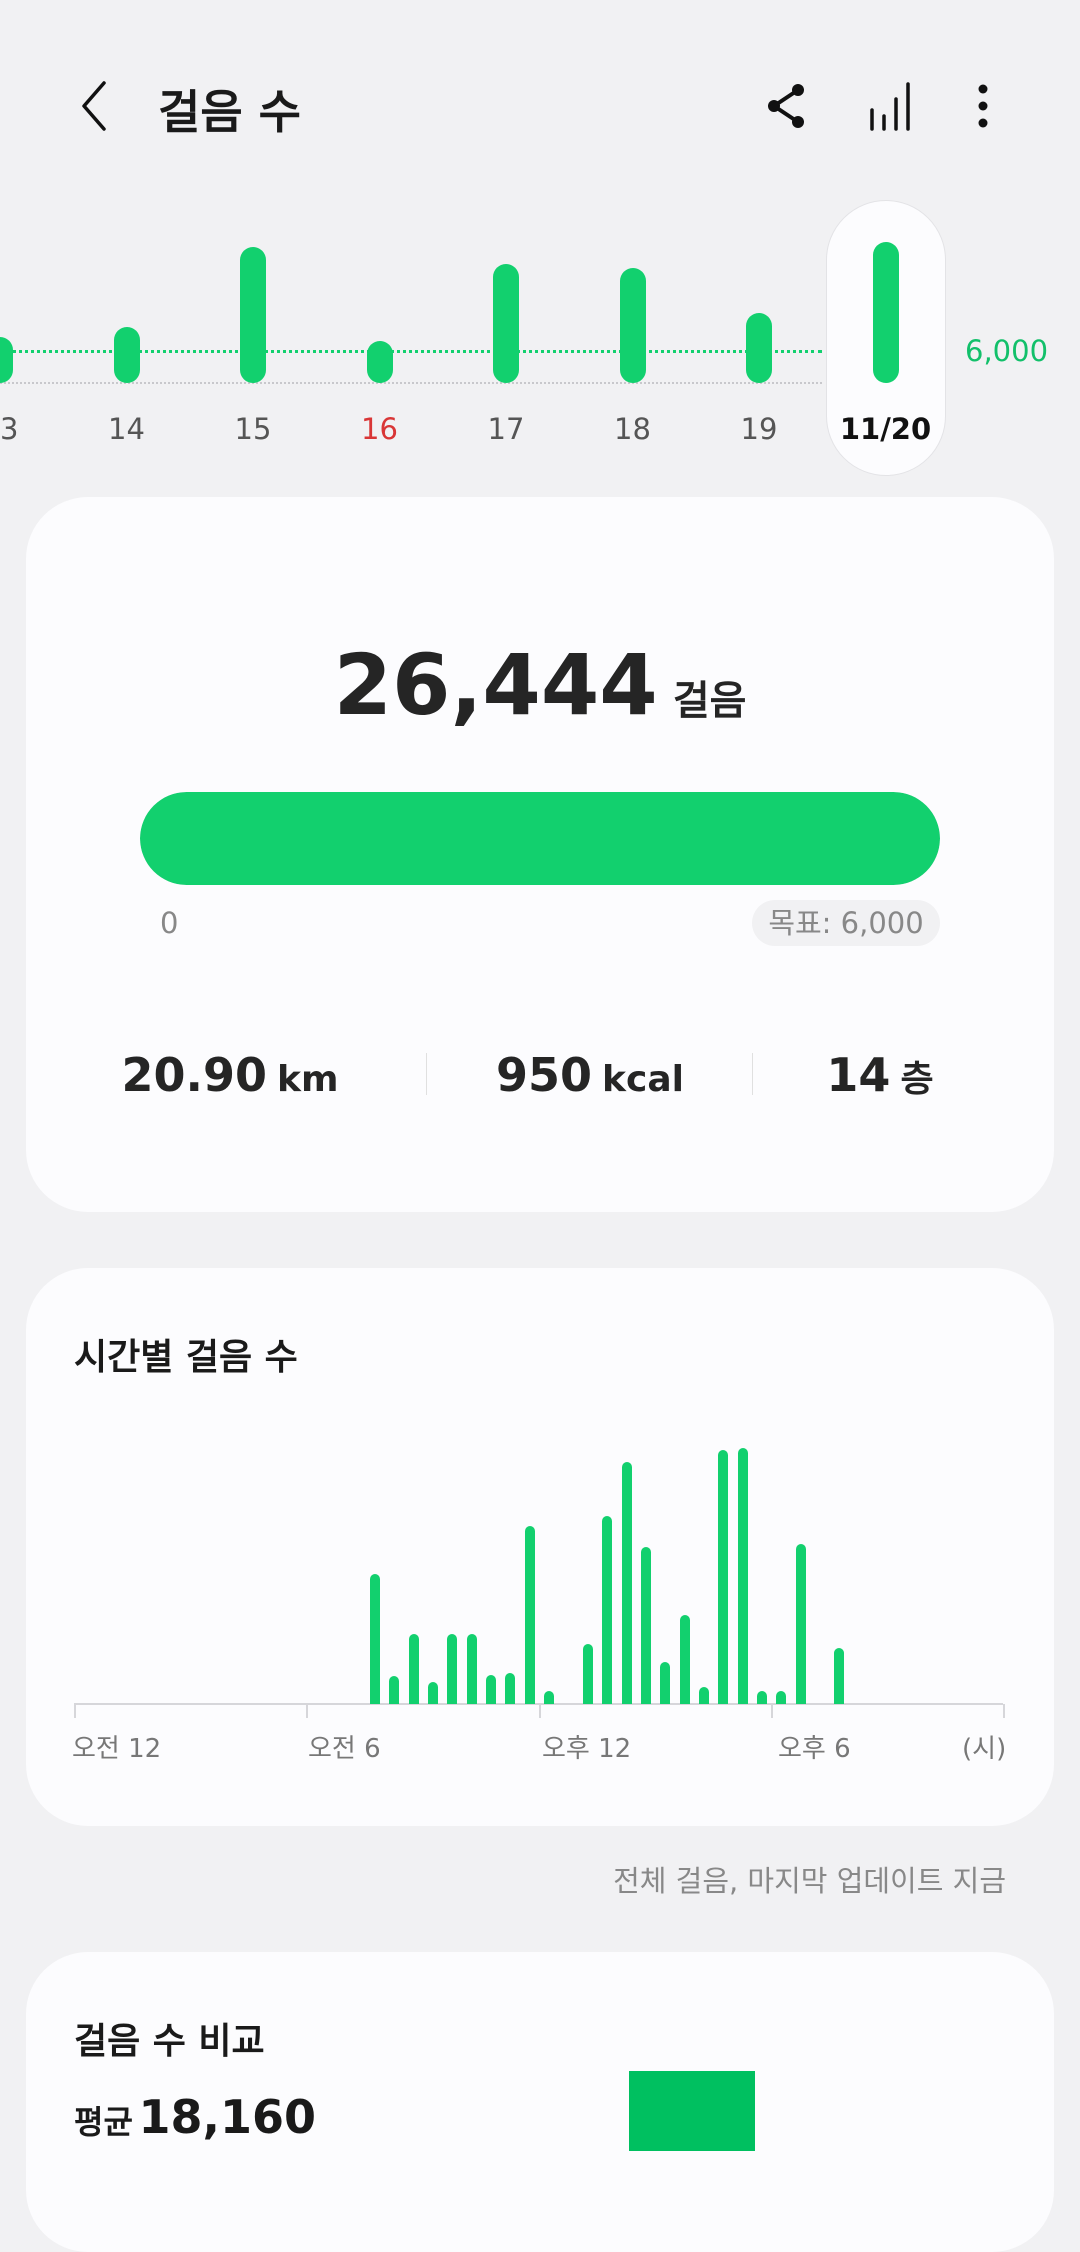 Image resolution: width=1080 pixels, height=2252 pixels. I want to click on page-title: 걸음 수, so click(229, 112).